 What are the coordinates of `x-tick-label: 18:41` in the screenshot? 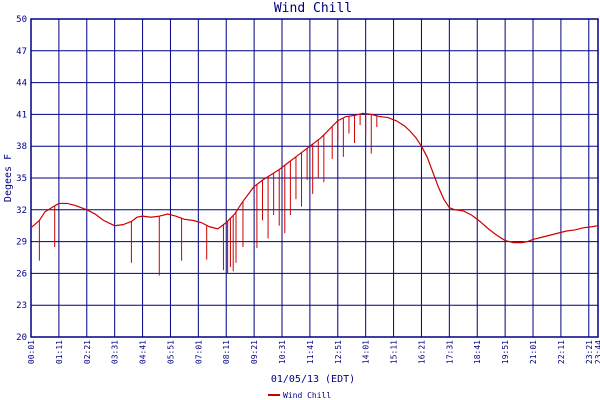 It's located at (477, 352).